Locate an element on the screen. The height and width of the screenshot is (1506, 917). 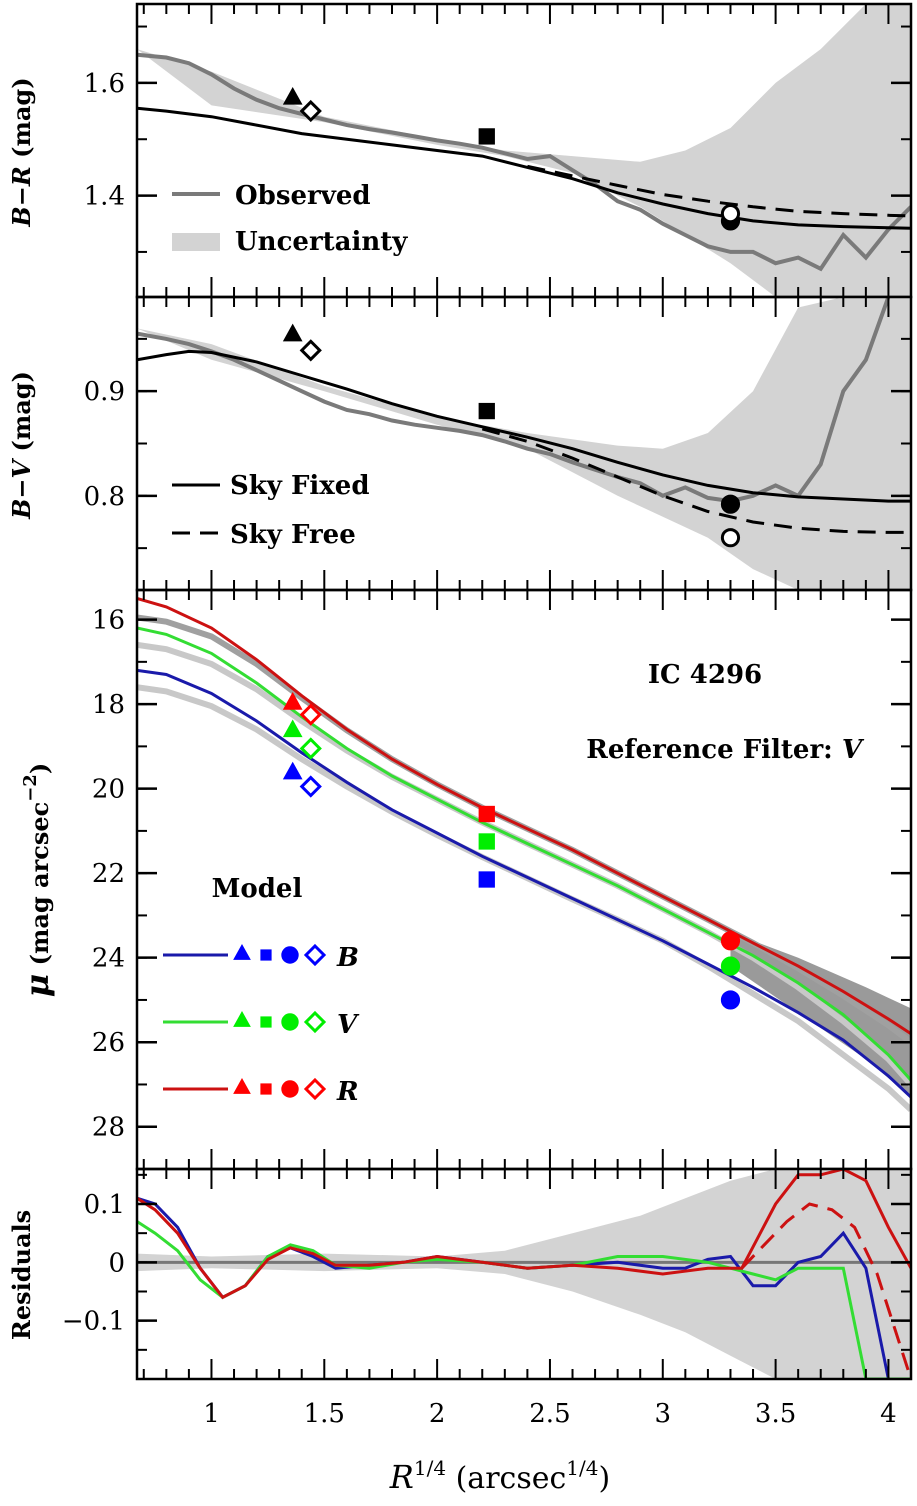
ytick-label: 24 is located at coordinates (108, 959).